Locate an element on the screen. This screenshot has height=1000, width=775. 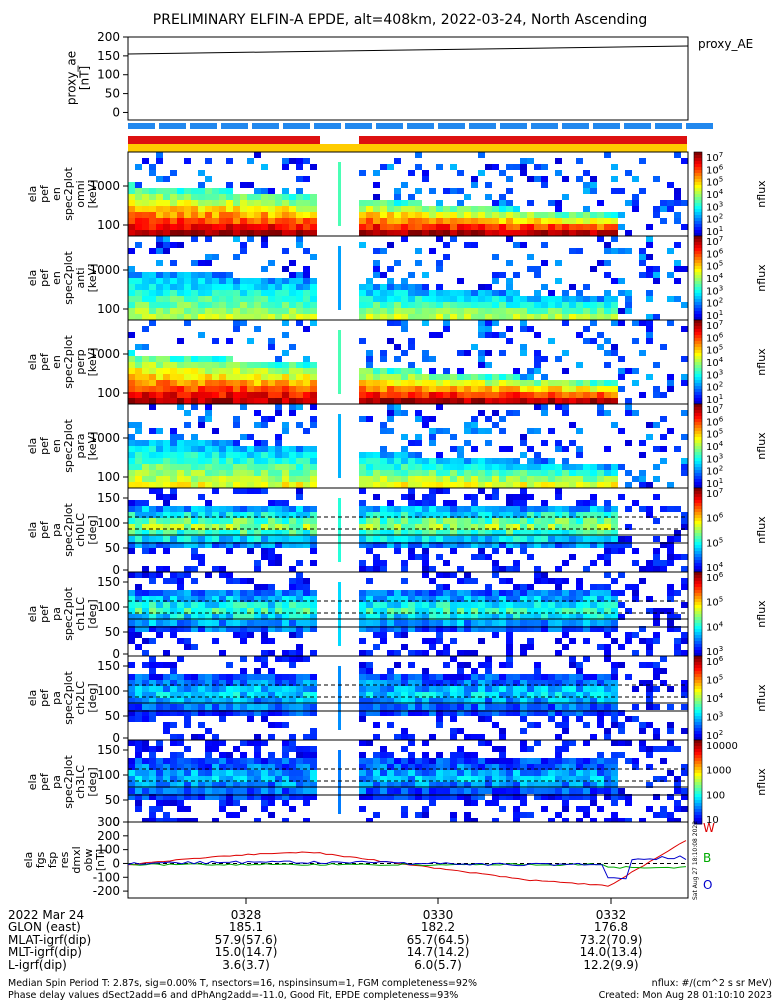
spin-bar-segment is located at coordinates (451, 126).